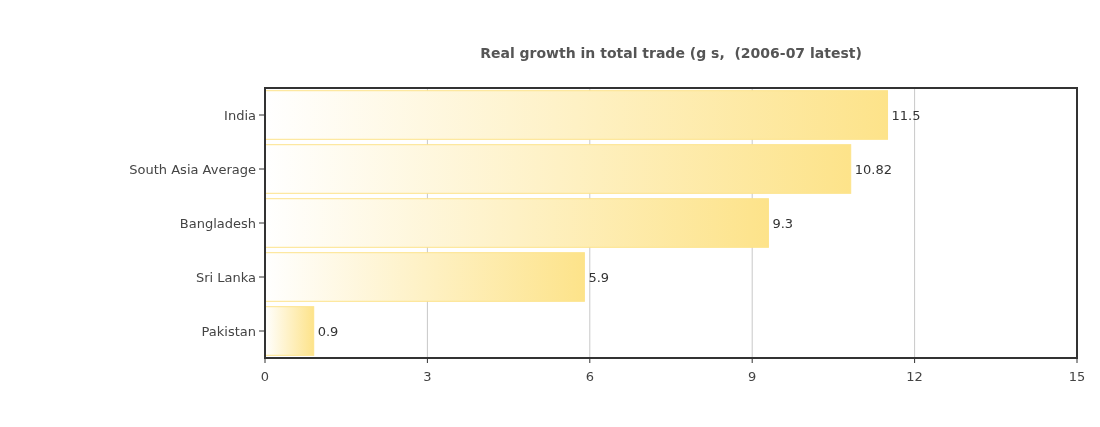 Image resolution: width=1100 pixels, height=427 pixels. I want to click on chart-title: Real growth in total trade (g s, (2006-07 latest), so click(671, 53).